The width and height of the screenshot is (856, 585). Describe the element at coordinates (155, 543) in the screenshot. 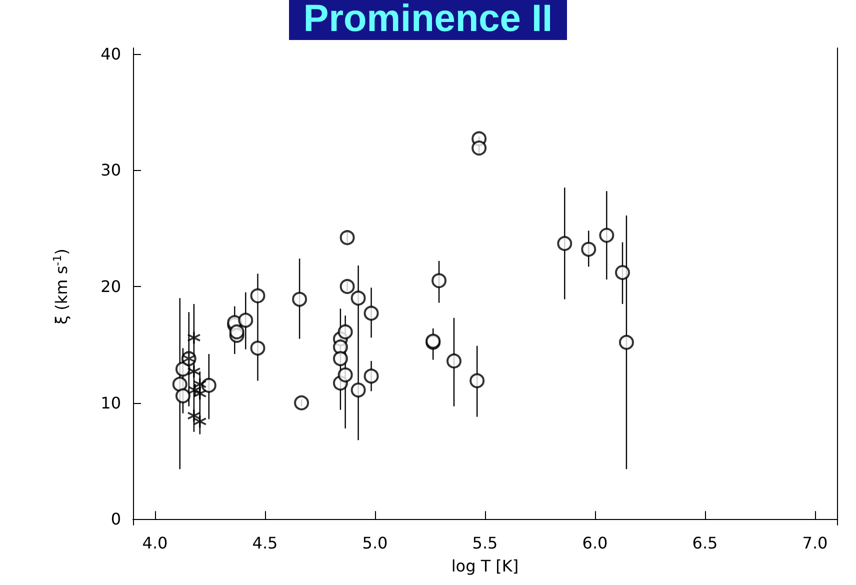

I see `x-tick-label: 4.0` at that location.